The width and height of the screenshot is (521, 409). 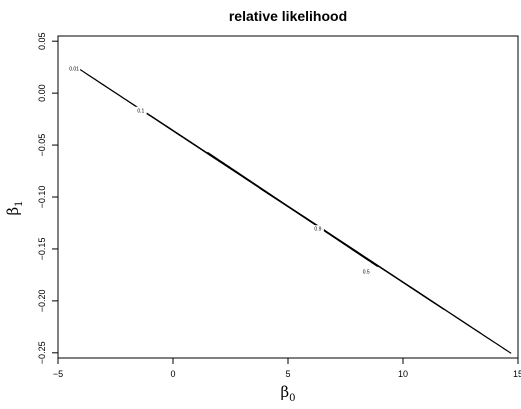 I want to click on y-axis-label: β1, so click(x=14, y=207).